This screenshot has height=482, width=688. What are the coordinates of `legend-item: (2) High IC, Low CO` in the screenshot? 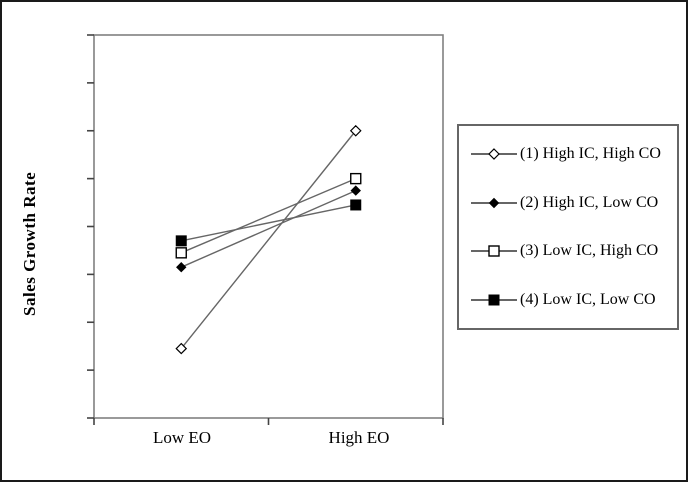 It's located at (574, 203).